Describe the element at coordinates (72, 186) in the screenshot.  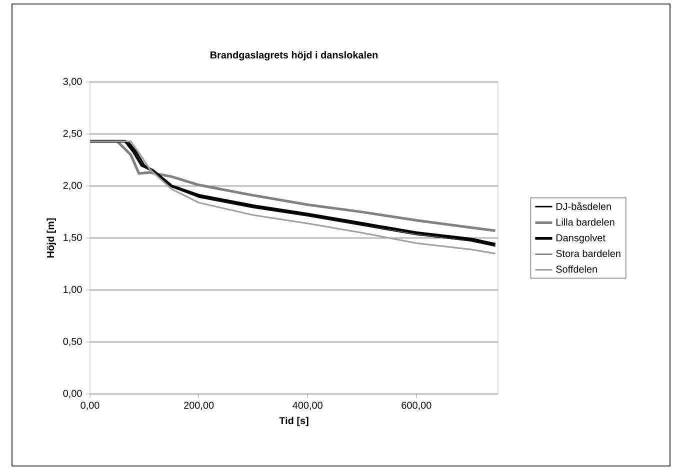
I see `y-tick-label: 2,00` at that location.